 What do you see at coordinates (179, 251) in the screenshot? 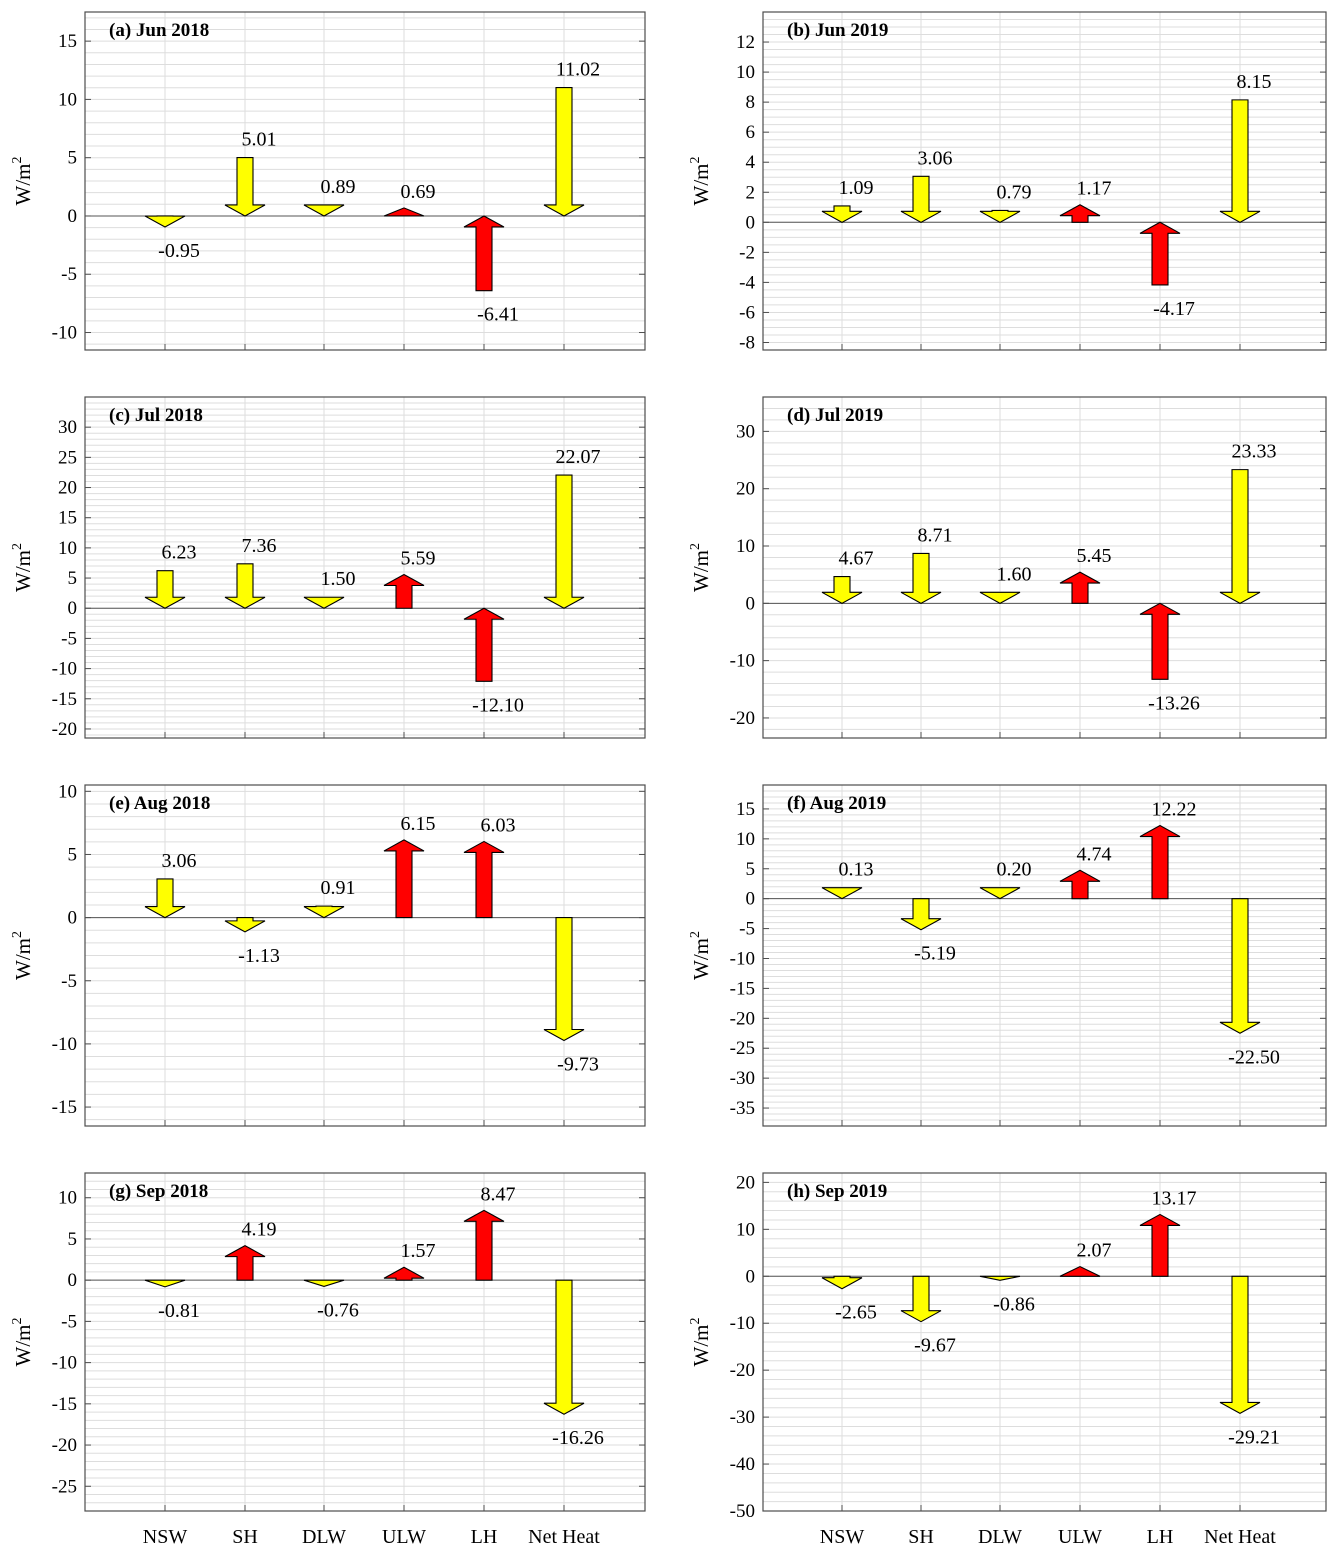
I see `data-label: -0.95` at bounding box center [179, 251].